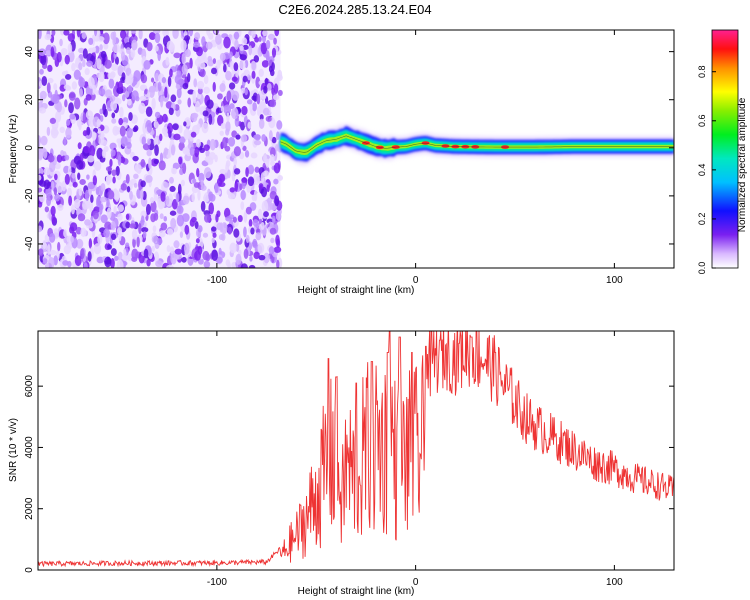 The image size is (750, 600). I want to click on colorbar-label: Normalized spectral amplitude, so click(742, 164).